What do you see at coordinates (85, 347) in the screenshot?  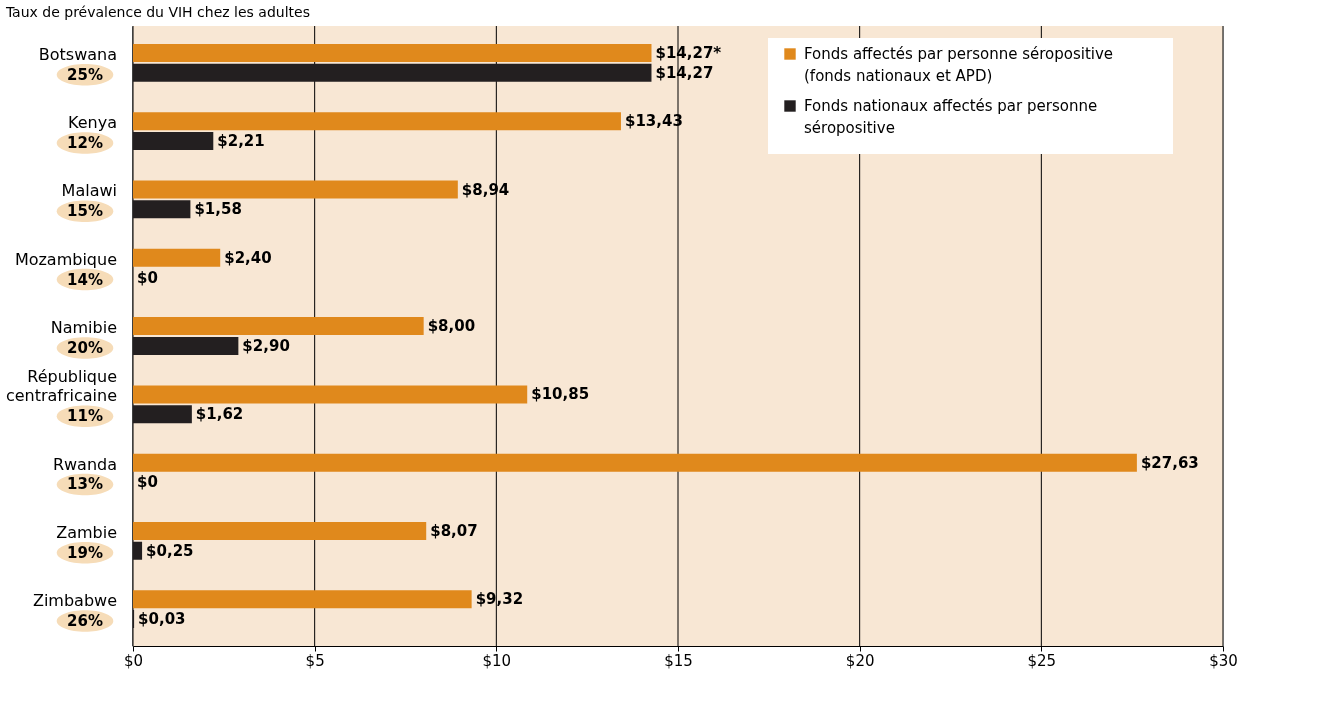 I see `text: 20%` at bounding box center [85, 347].